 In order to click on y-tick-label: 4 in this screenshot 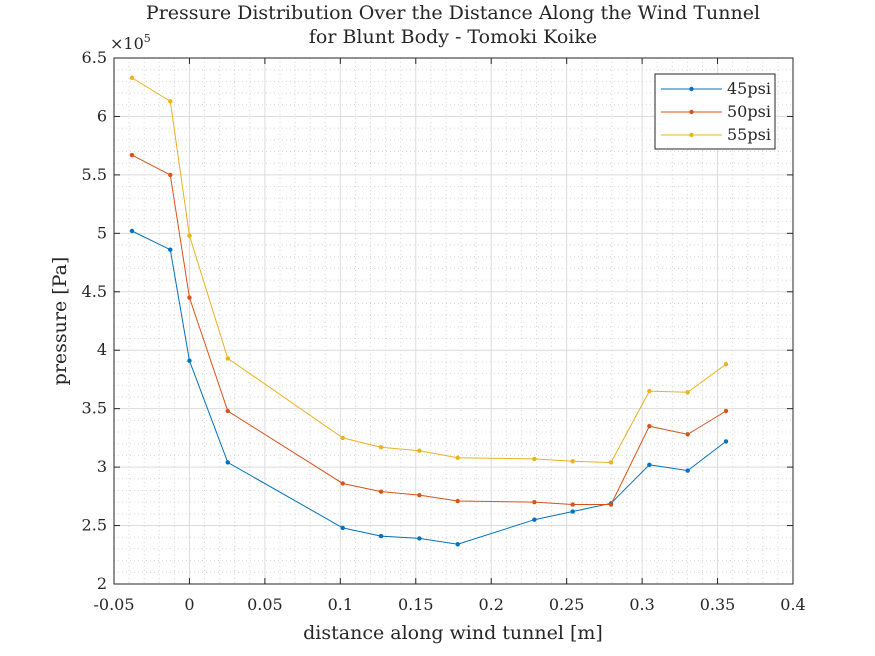, I will do `click(102, 349)`.